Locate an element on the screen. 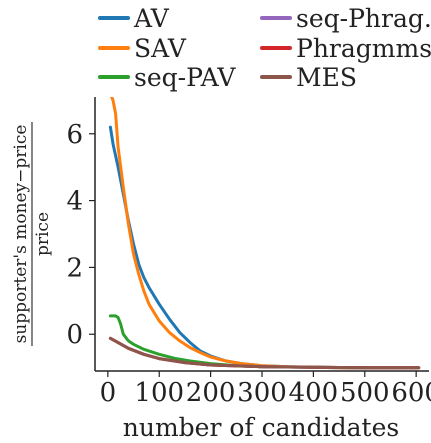 This screenshot has height=443, width=431. legend-label: SAV is located at coordinates (160, 48).